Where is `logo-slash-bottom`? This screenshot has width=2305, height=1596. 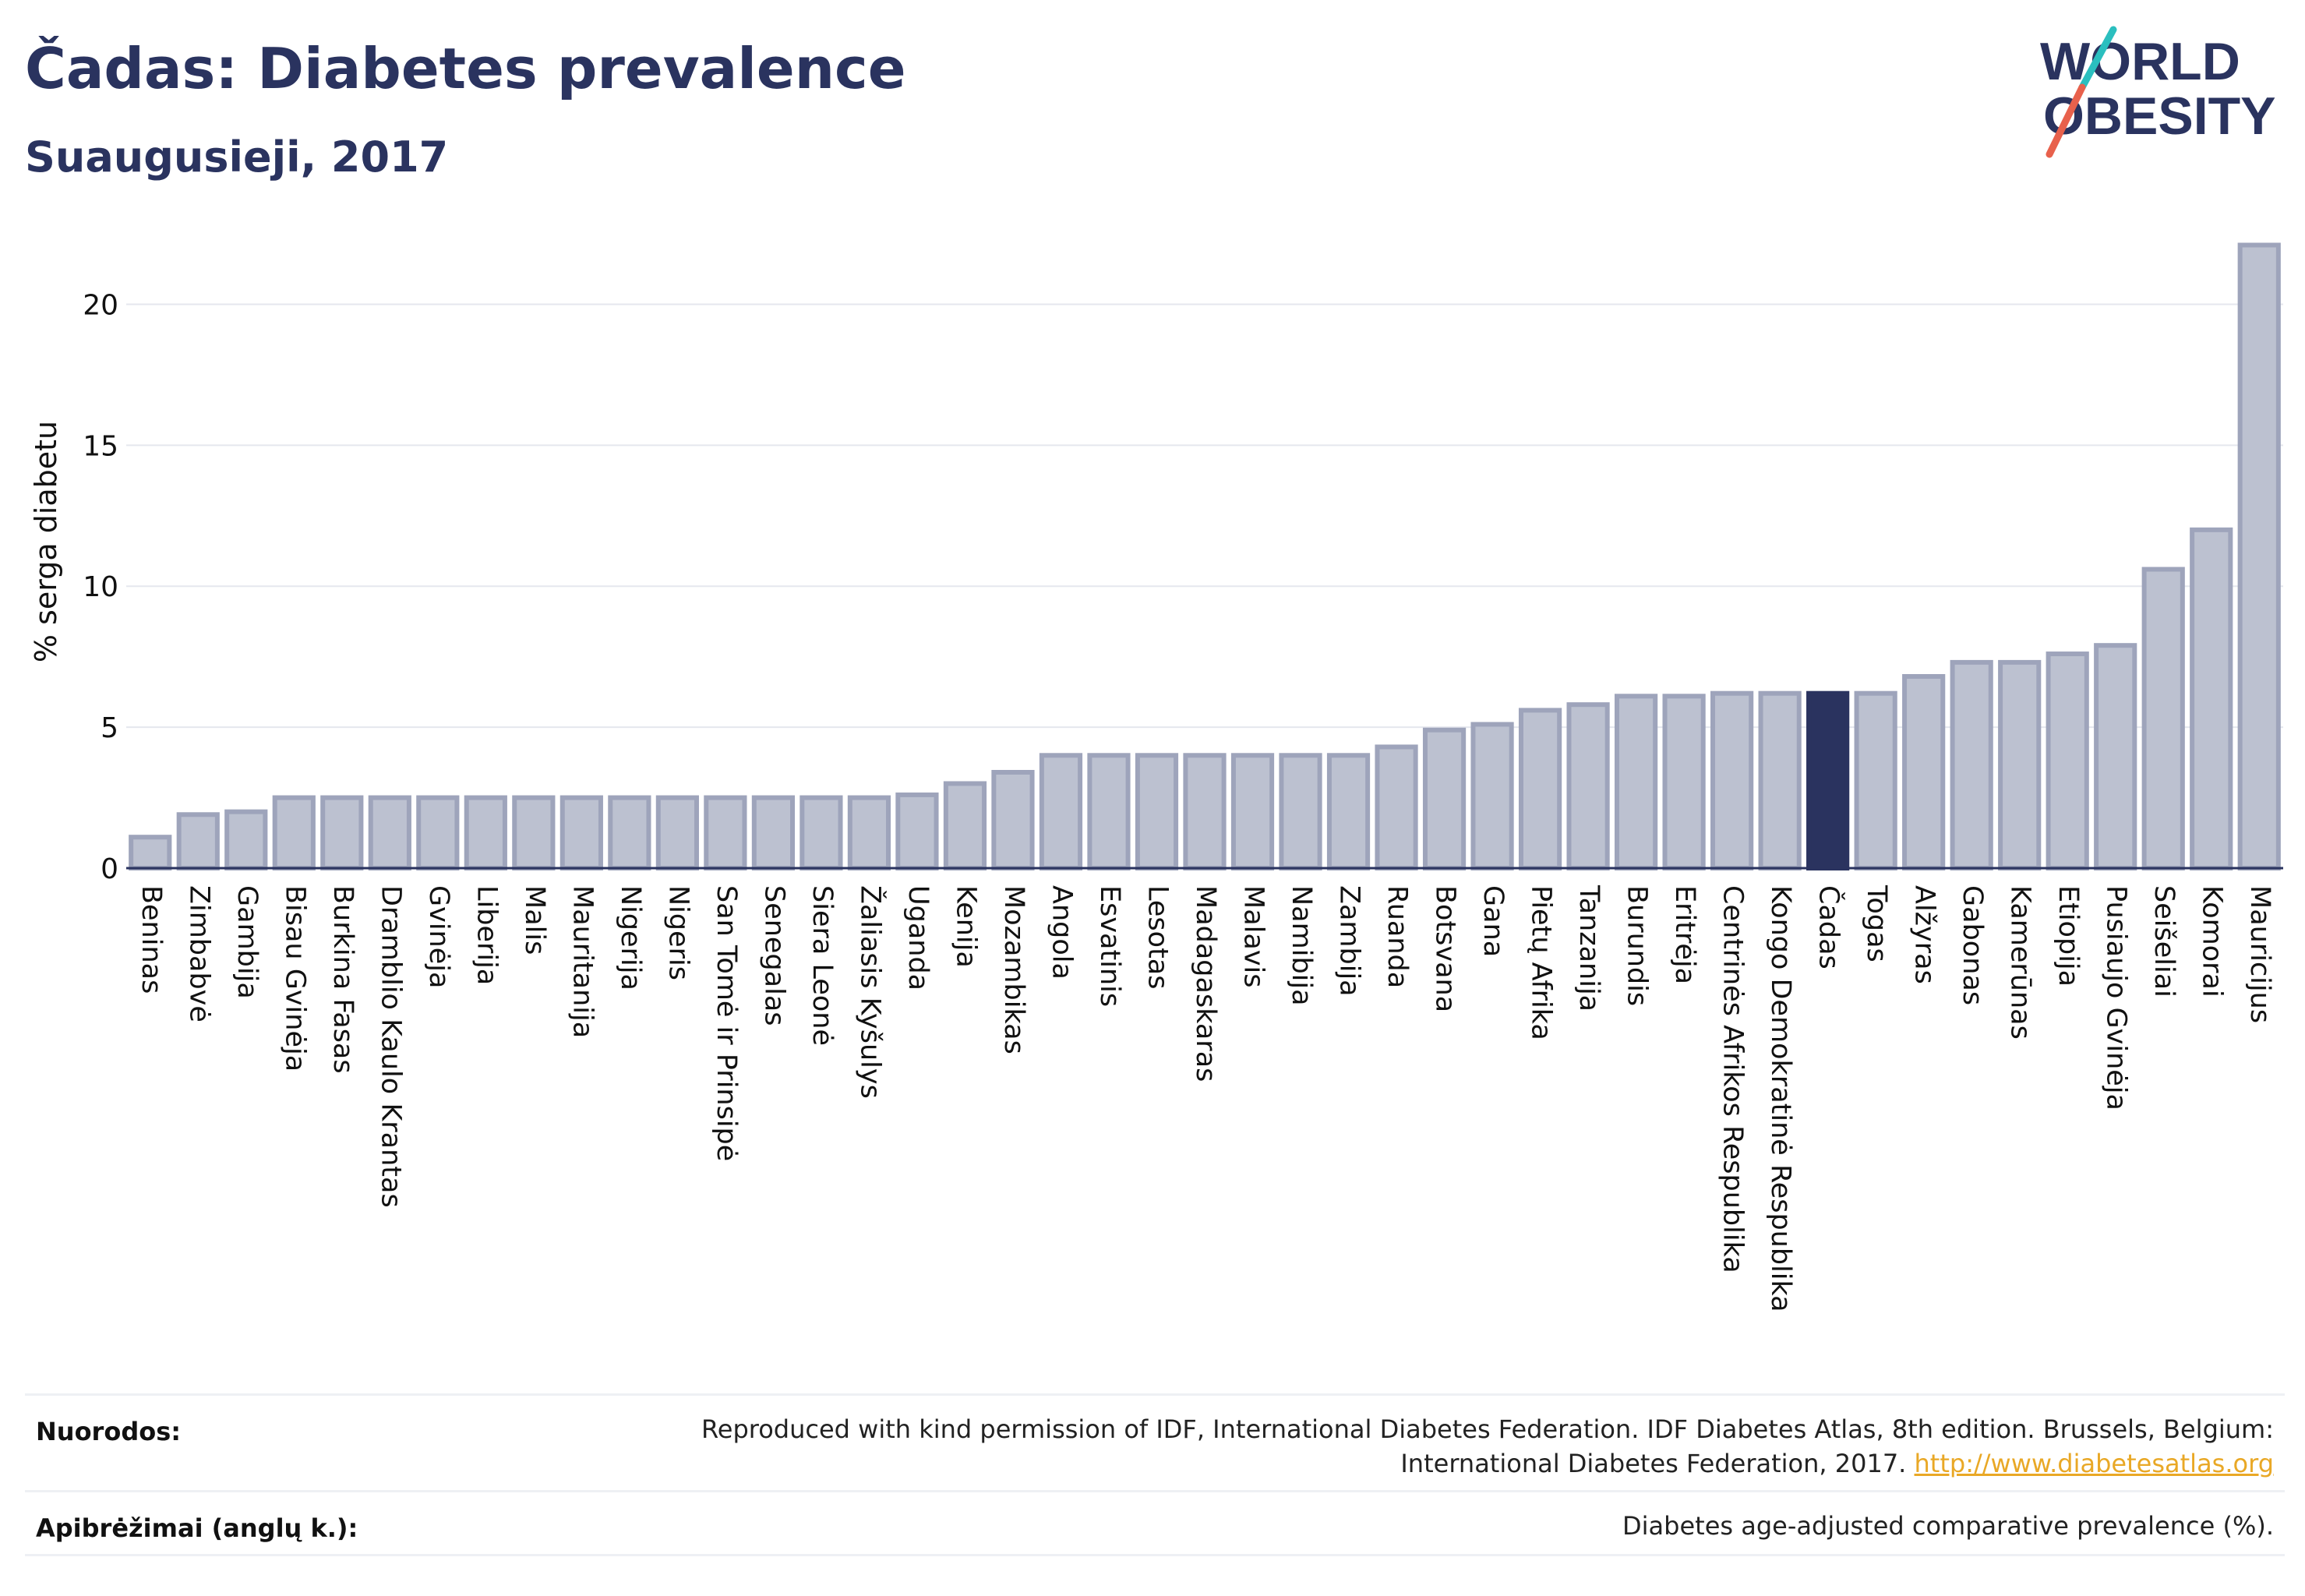
logo-slash-bottom is located at coordinates (2066, 120).